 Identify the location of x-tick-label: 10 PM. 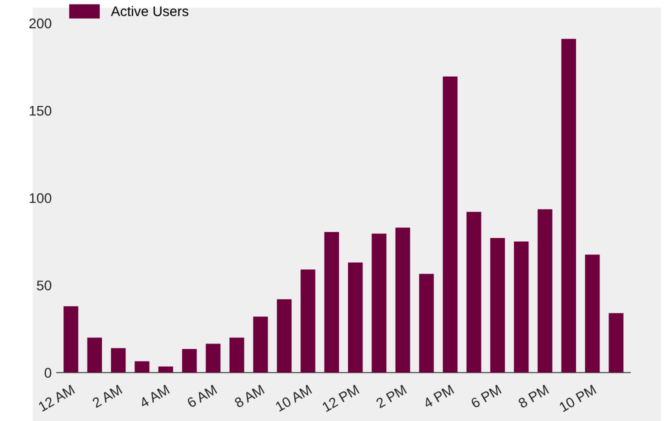
(577, 398).